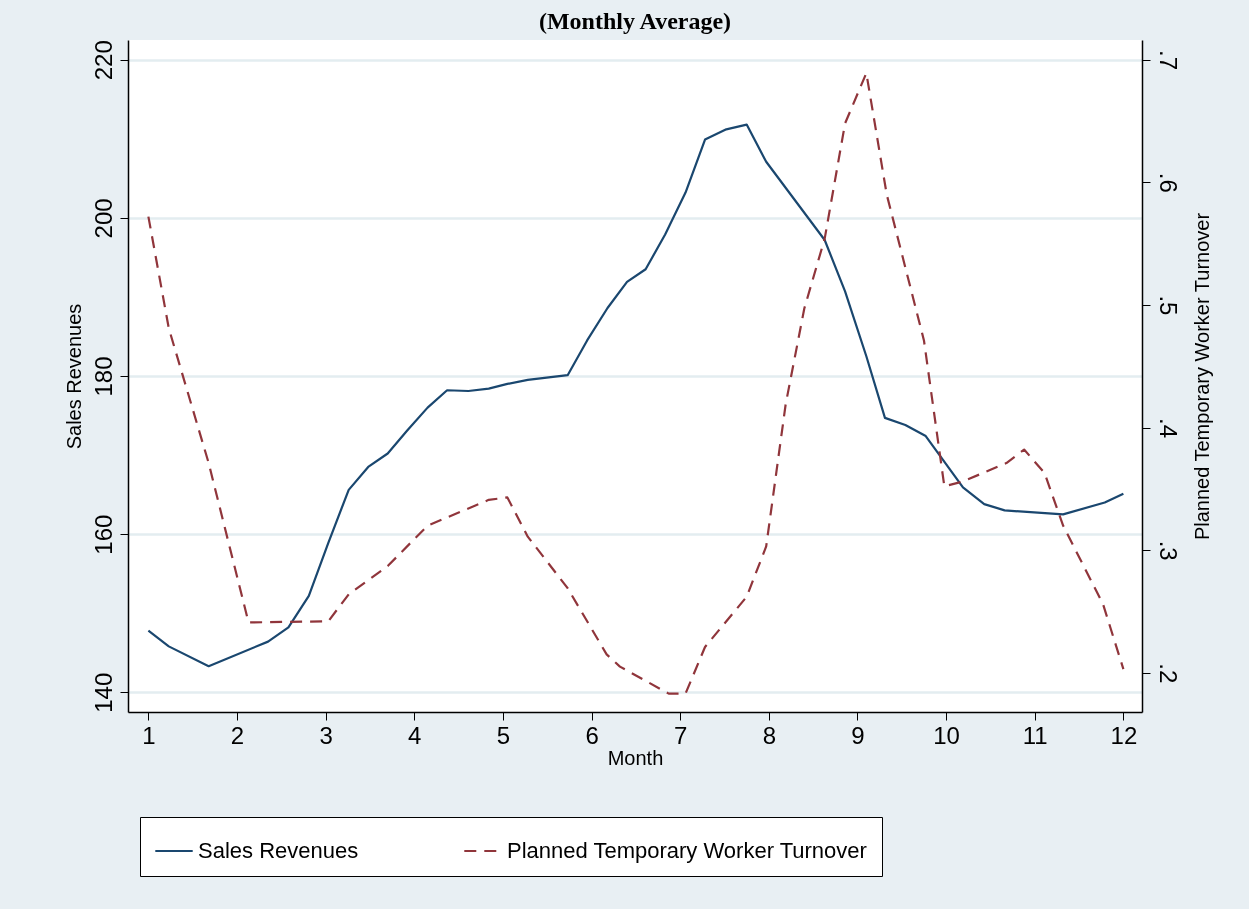 The image size is (1249, 909). What do you see at coordinates (237, 735) in the screenshot?
I see `x-tick-label: 2` at bounding box center [237, 735].